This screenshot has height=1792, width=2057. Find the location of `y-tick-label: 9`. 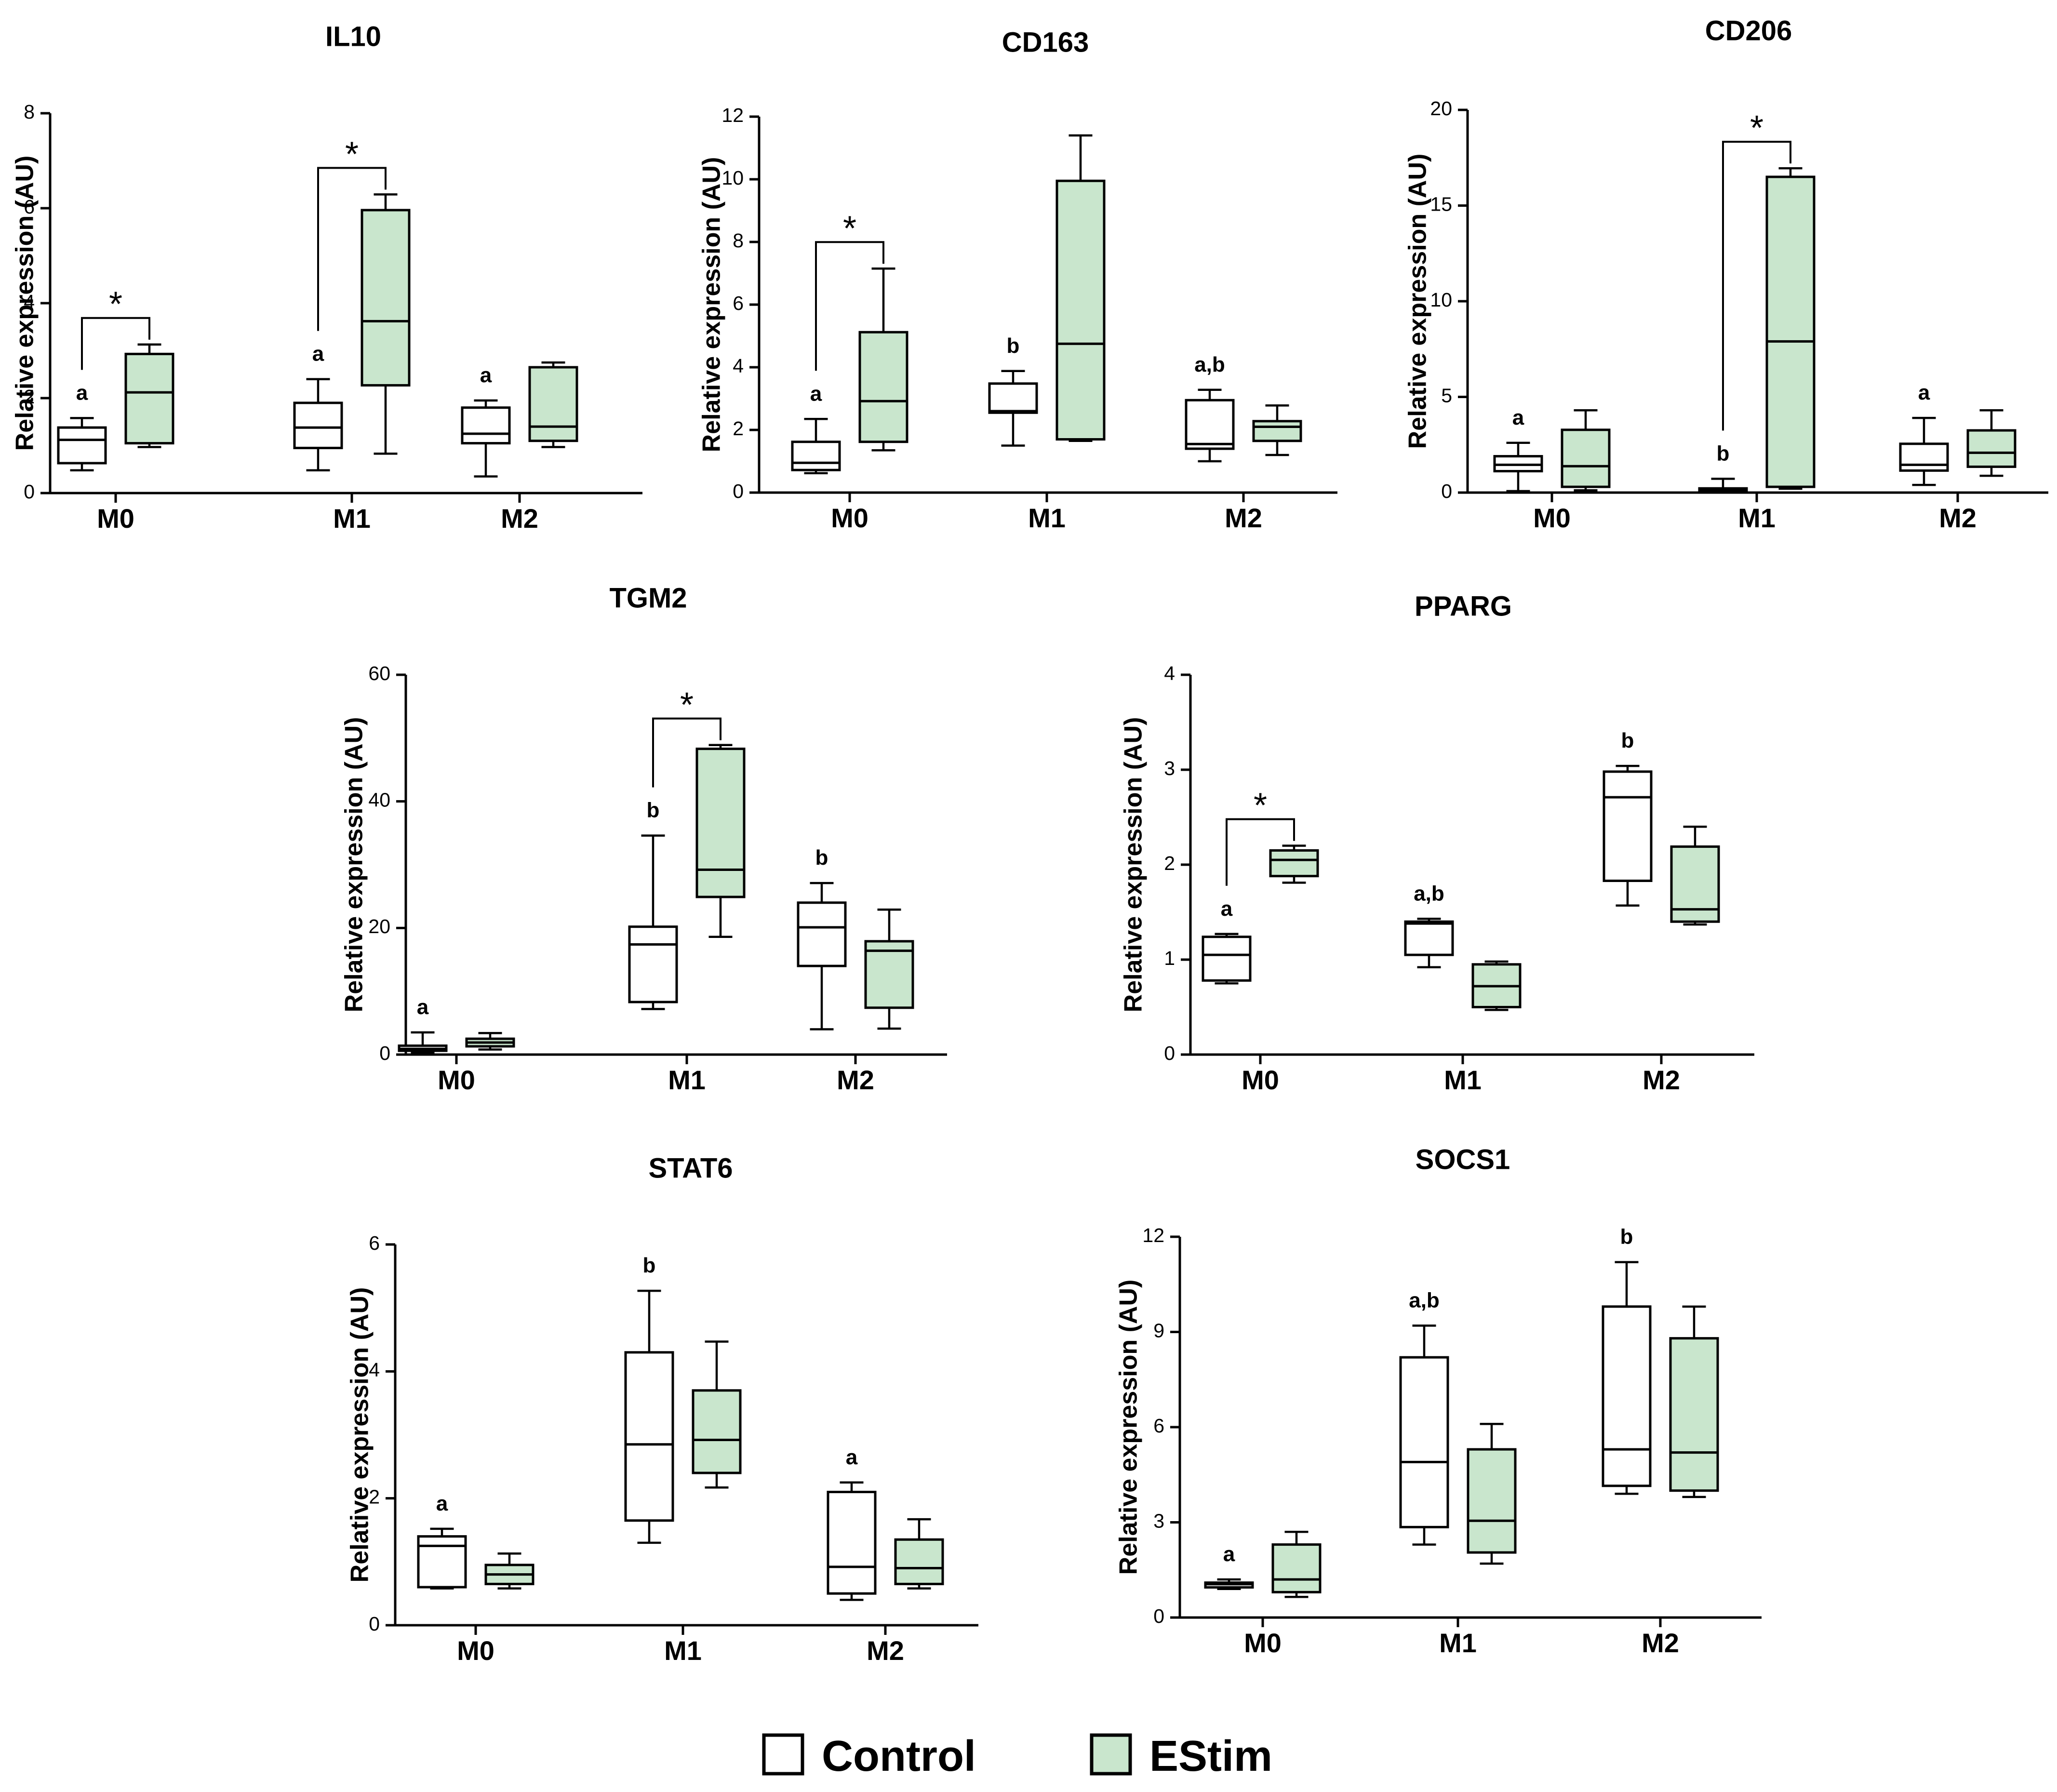

y-tick-label: 9 is located at coordinates (1158, 1330).